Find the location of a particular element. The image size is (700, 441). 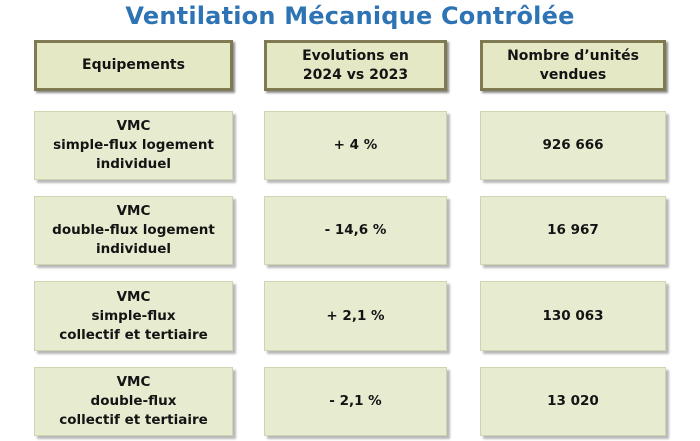

row-2-equipment-line2: double-flux logement is located at coordinates (133, 230).